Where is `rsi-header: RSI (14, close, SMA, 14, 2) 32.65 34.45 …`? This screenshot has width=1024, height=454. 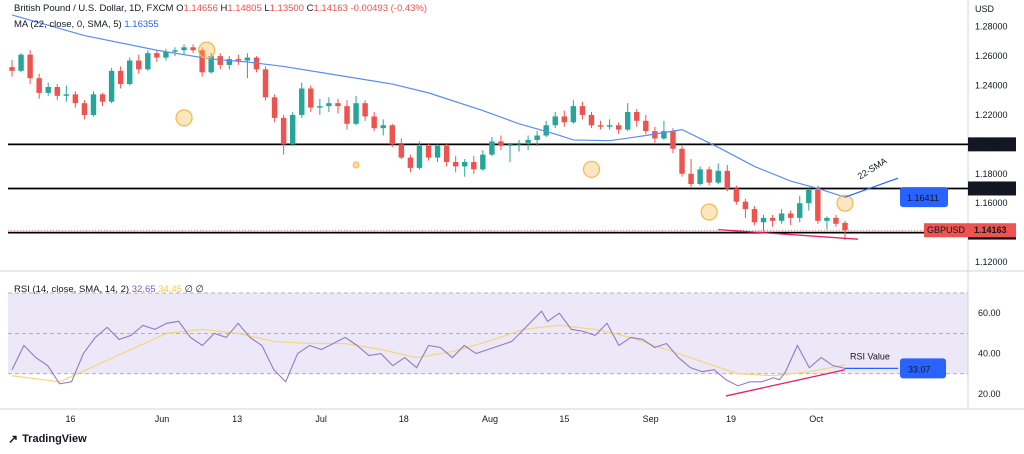
rsi-header: RSI (14, close, SMA, 14, 2) 32.65 34.45 … is located at coordinates (109, 289).